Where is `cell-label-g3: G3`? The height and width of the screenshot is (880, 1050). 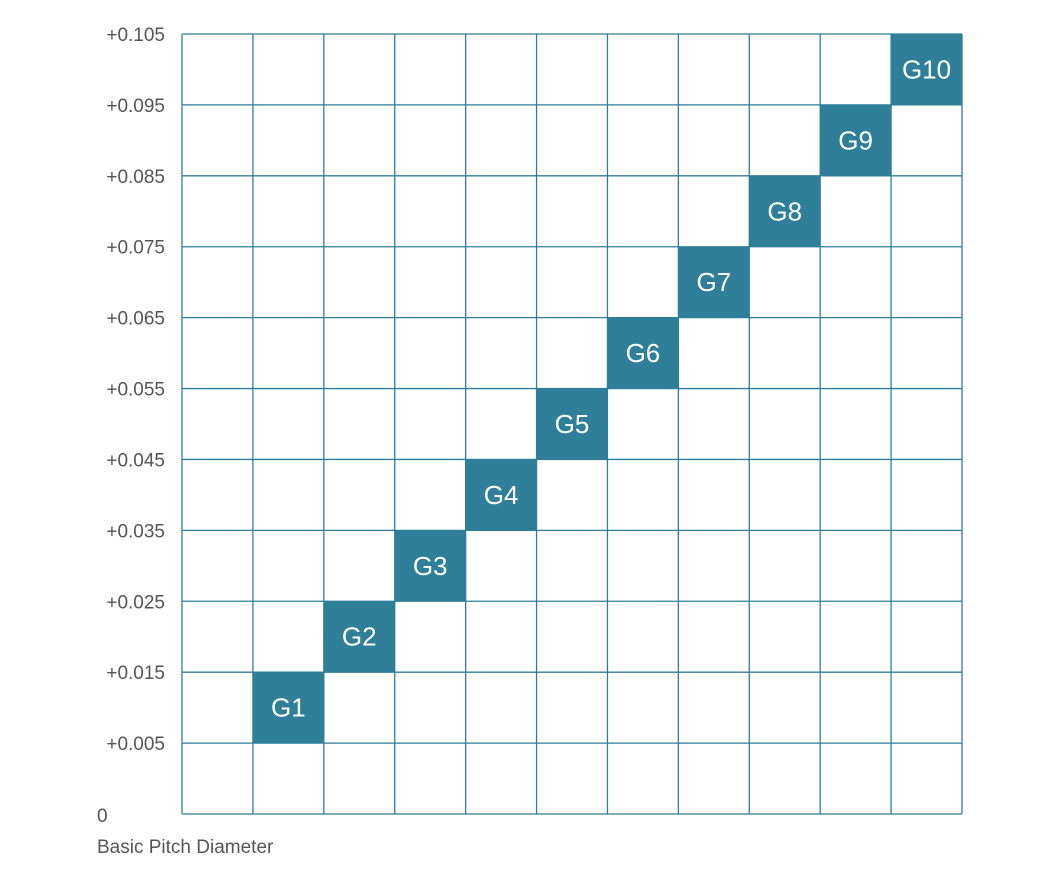
cell-label-g3: G3 is located at coordinates (430, 566).